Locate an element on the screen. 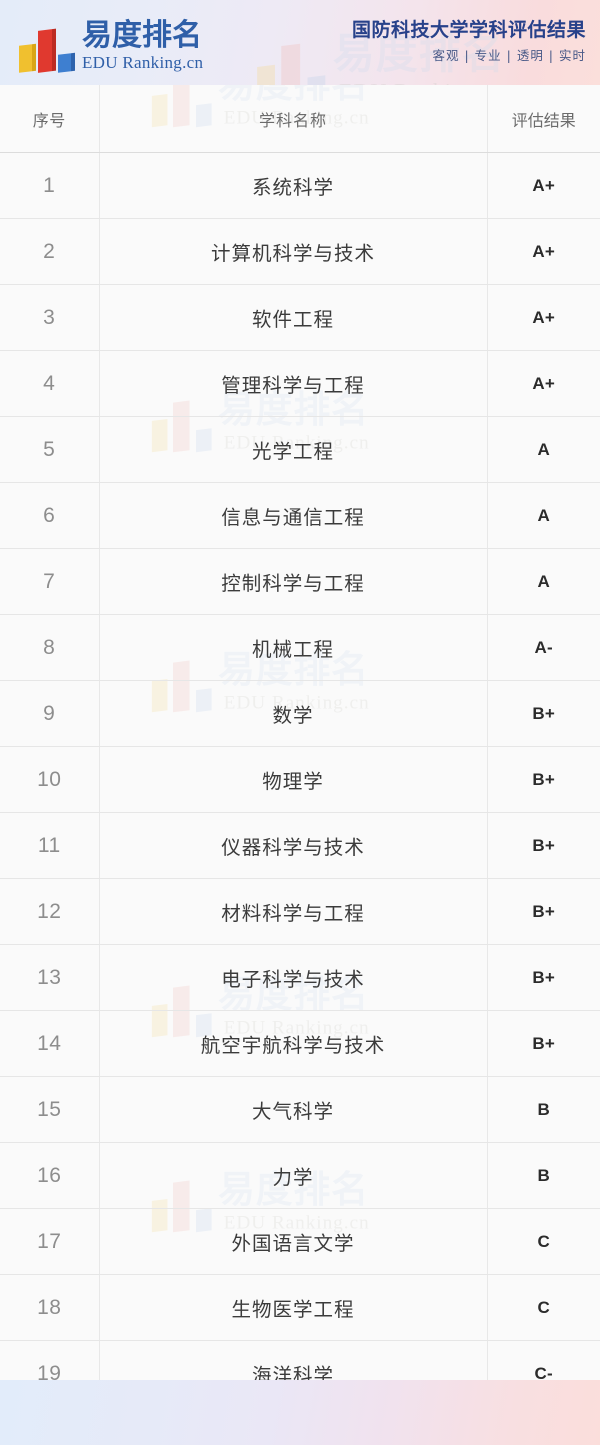 The height and width of the screenshot is (1445, 600). row-discipline-name: 仪器科学与技术 is located at coordinates (293, 845).